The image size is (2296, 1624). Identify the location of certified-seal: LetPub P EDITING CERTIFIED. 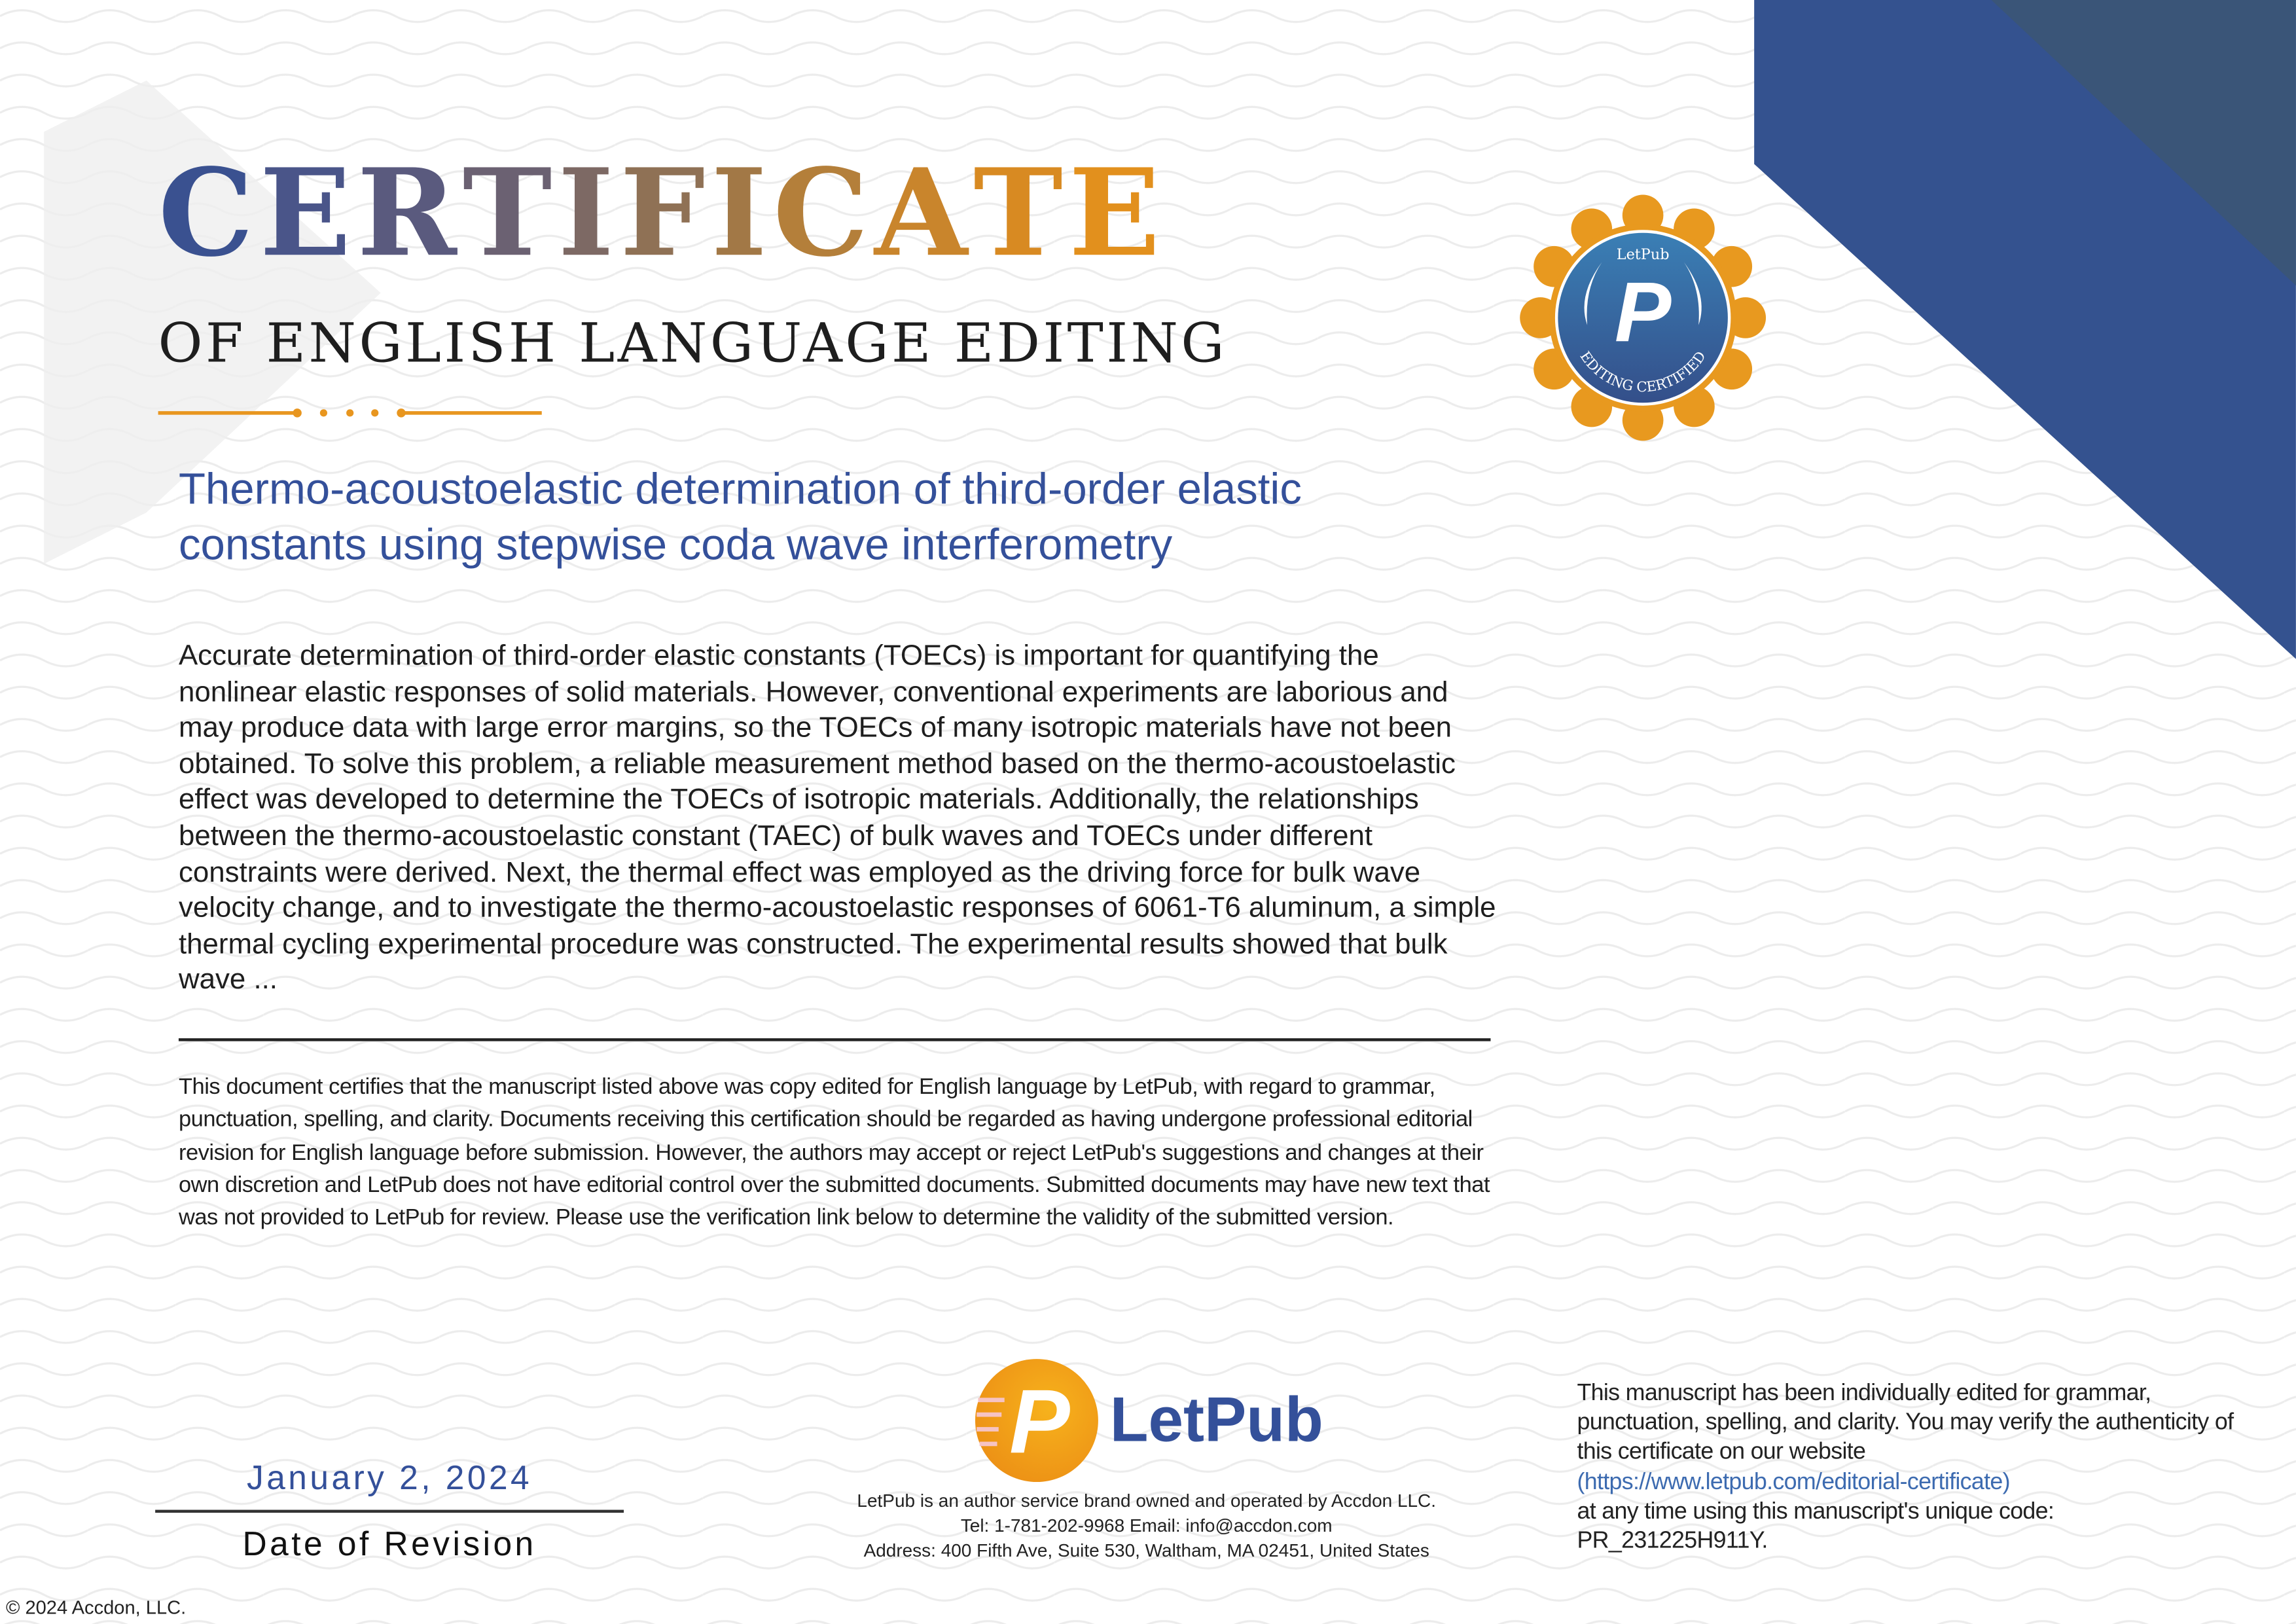
(1643, 317).